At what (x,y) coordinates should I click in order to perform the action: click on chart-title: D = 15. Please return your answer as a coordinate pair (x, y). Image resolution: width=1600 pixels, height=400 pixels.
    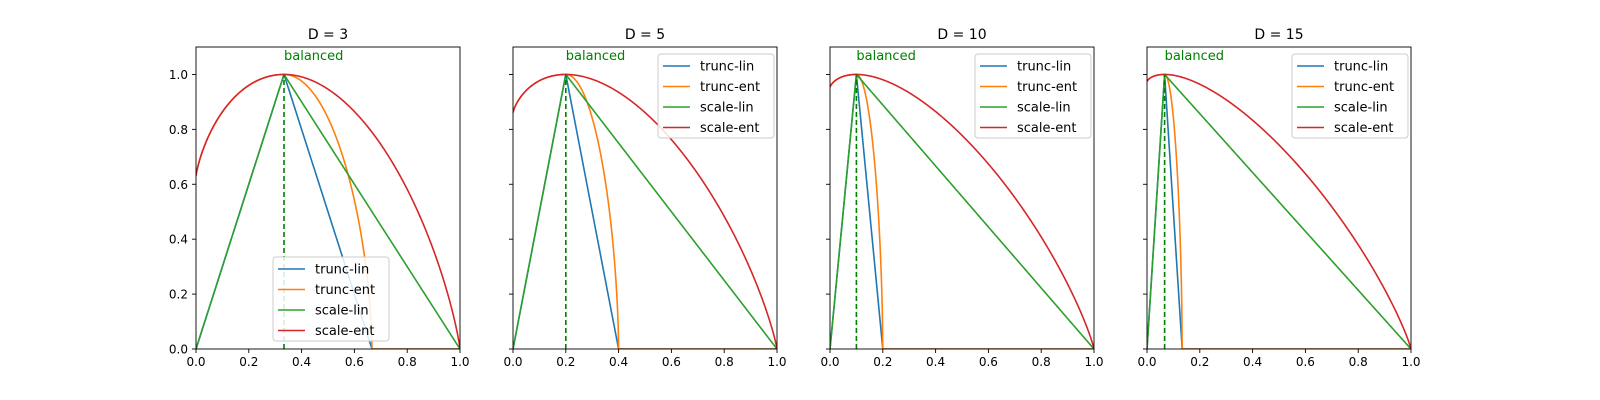
    Looking at the image, I should click on (1278, 35).